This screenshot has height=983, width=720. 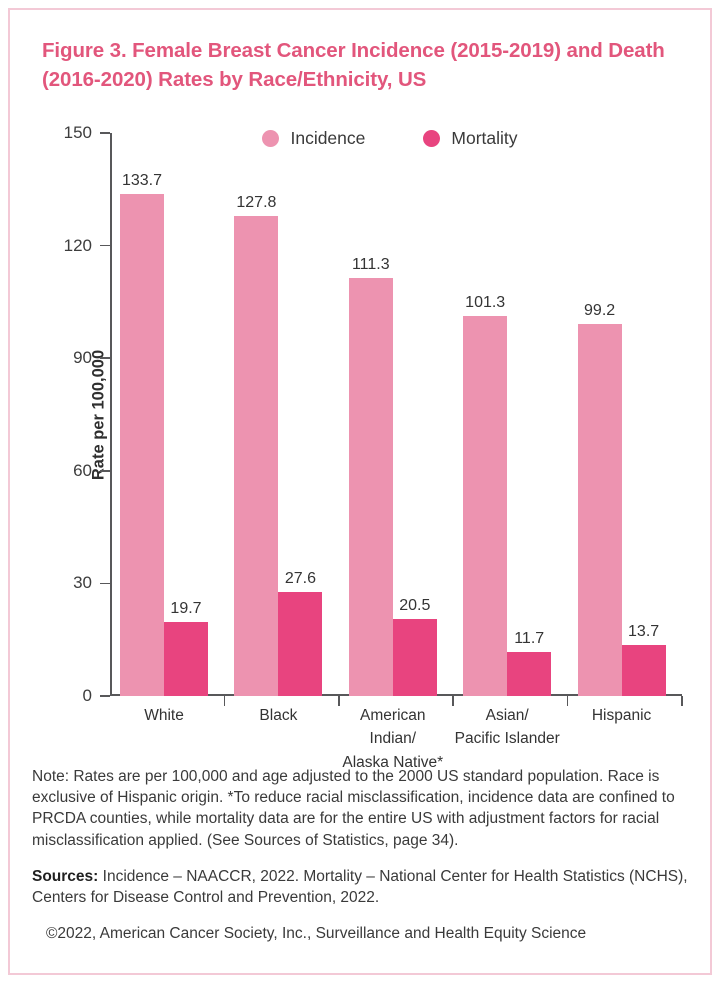 I want to click on bar-value-label: 13.7, so click(x=644, y=631).